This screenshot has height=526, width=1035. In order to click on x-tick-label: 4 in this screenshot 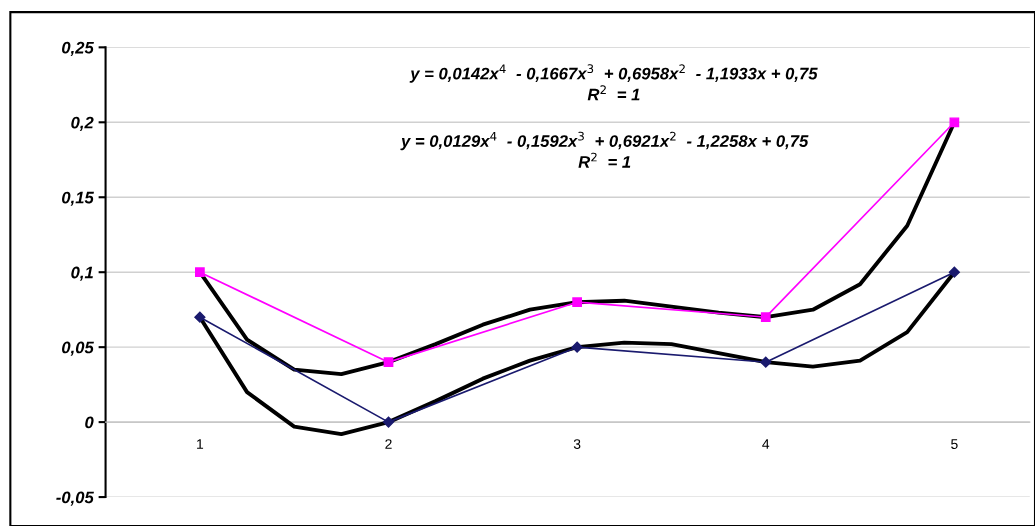, I will do `click(766, 444)`.